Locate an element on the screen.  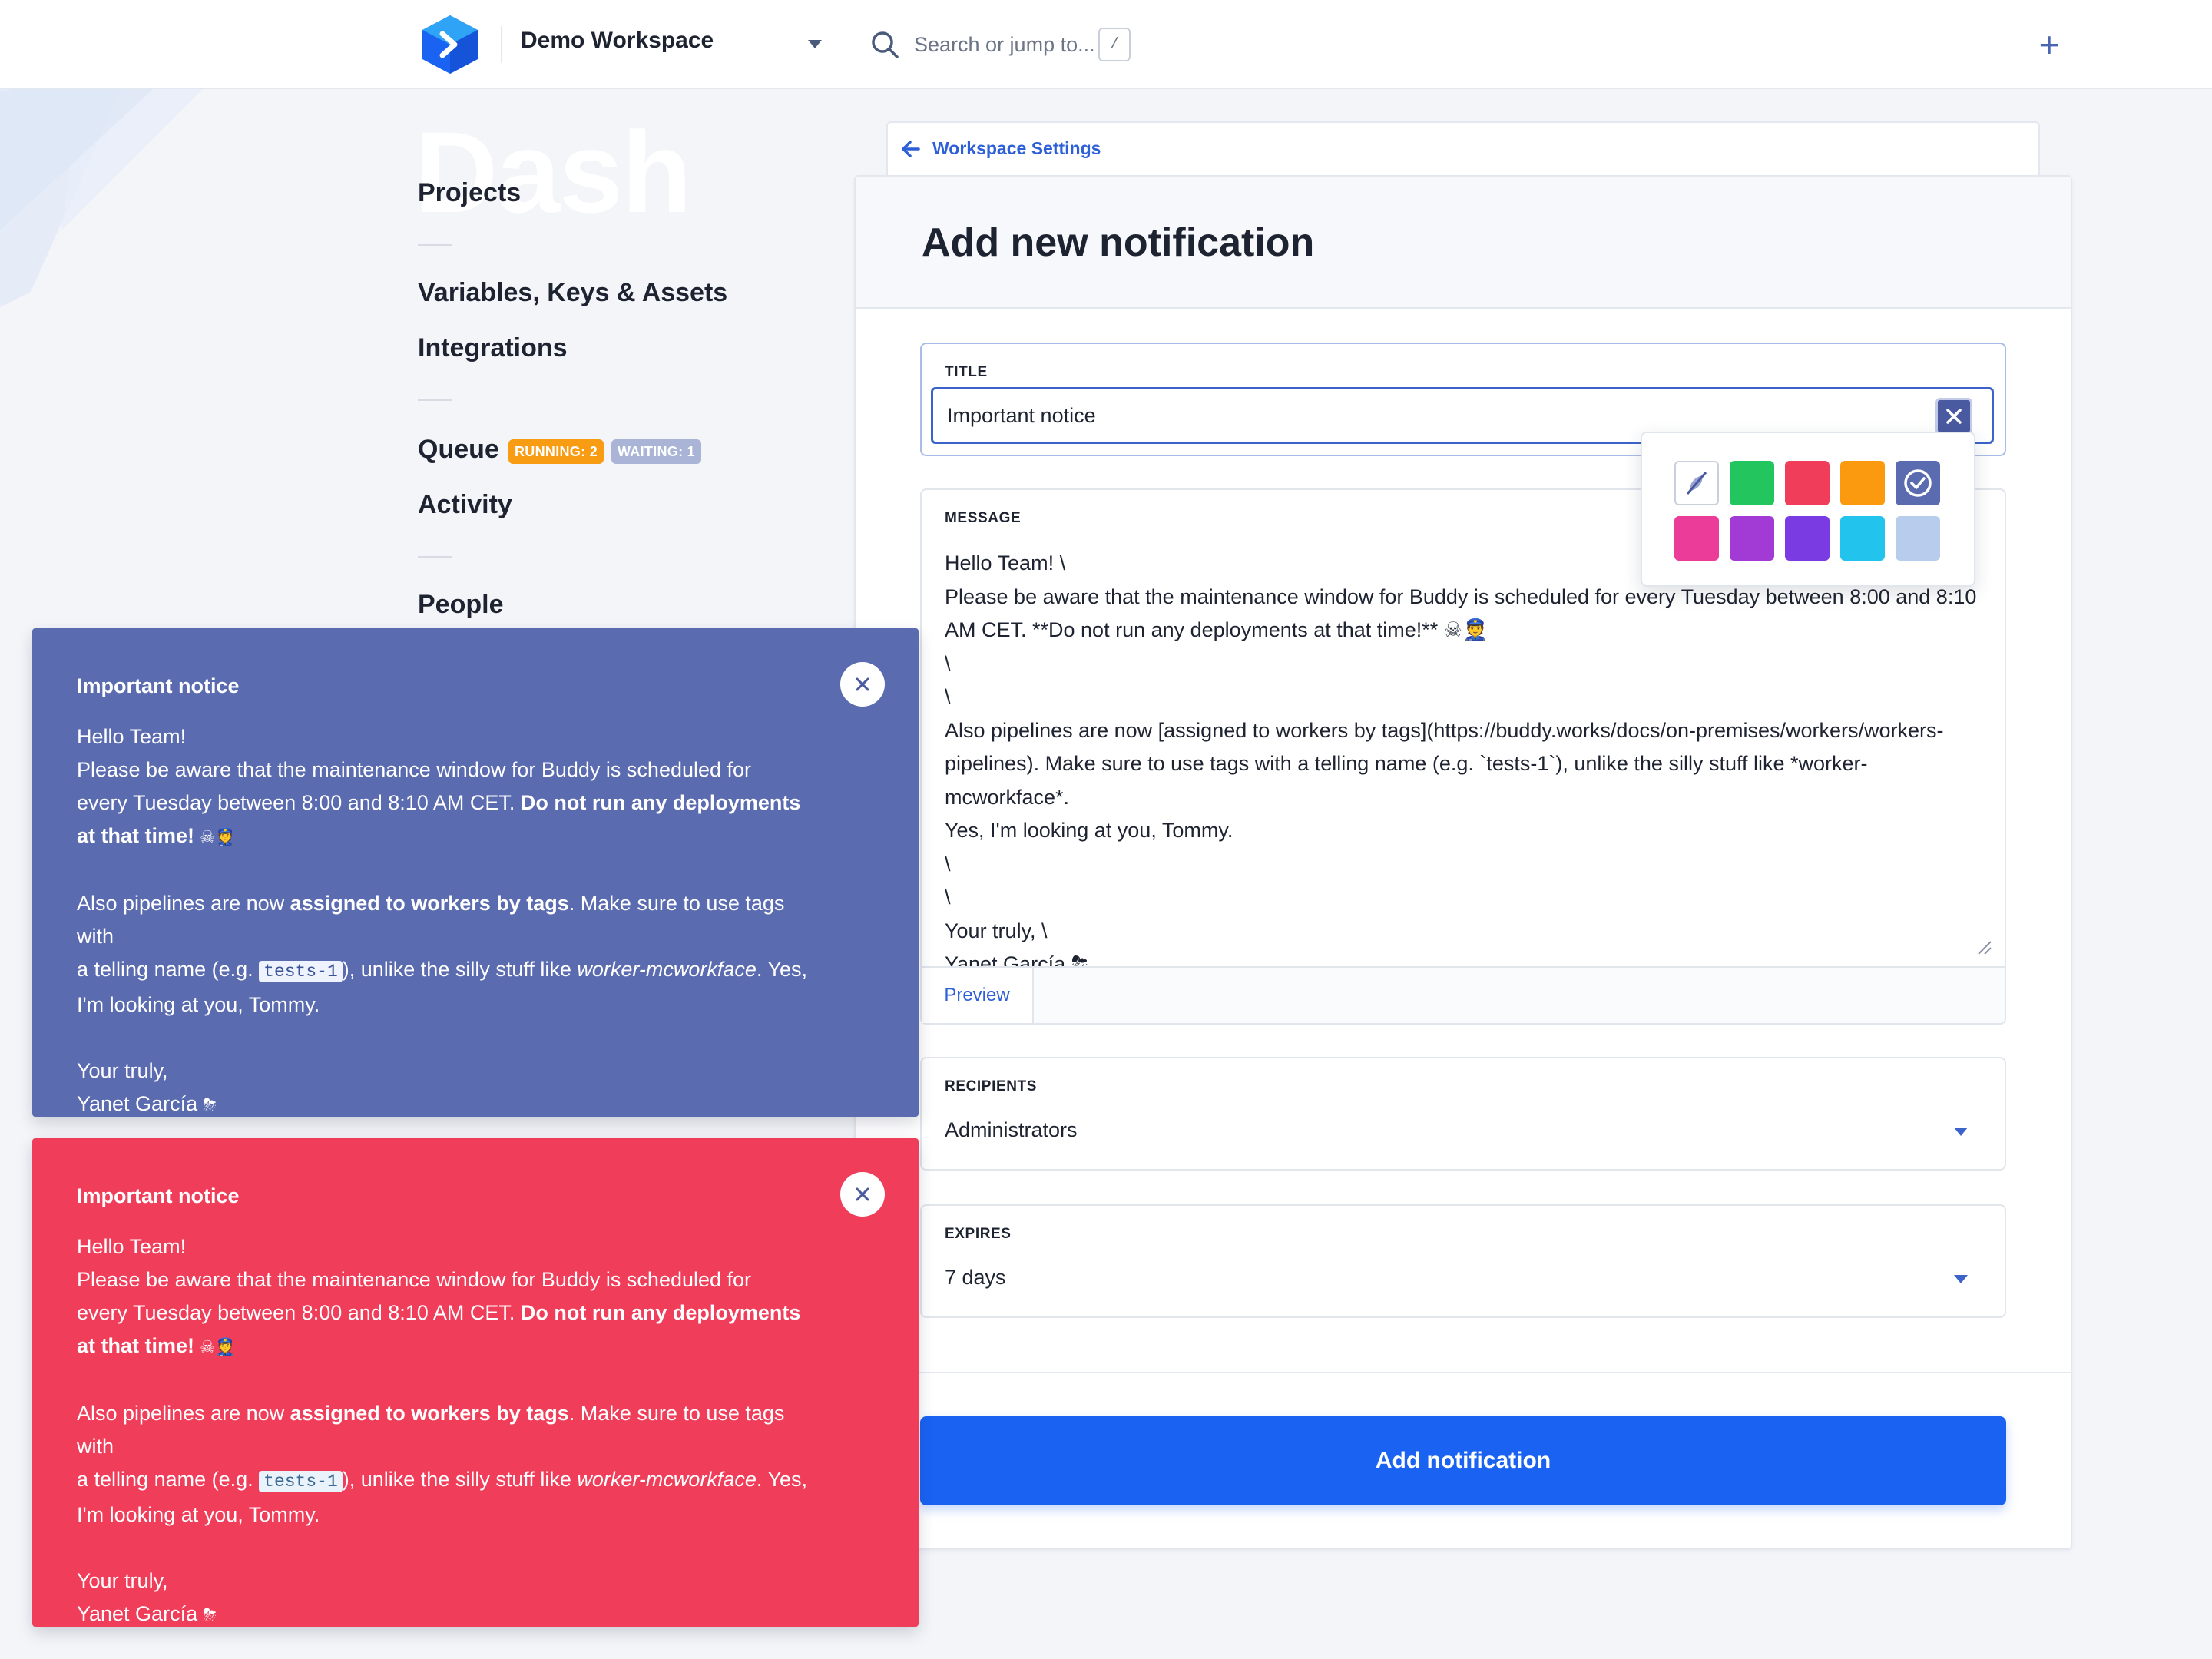
add-notification-button: Add notification is located at coordinates (1463, 1461).